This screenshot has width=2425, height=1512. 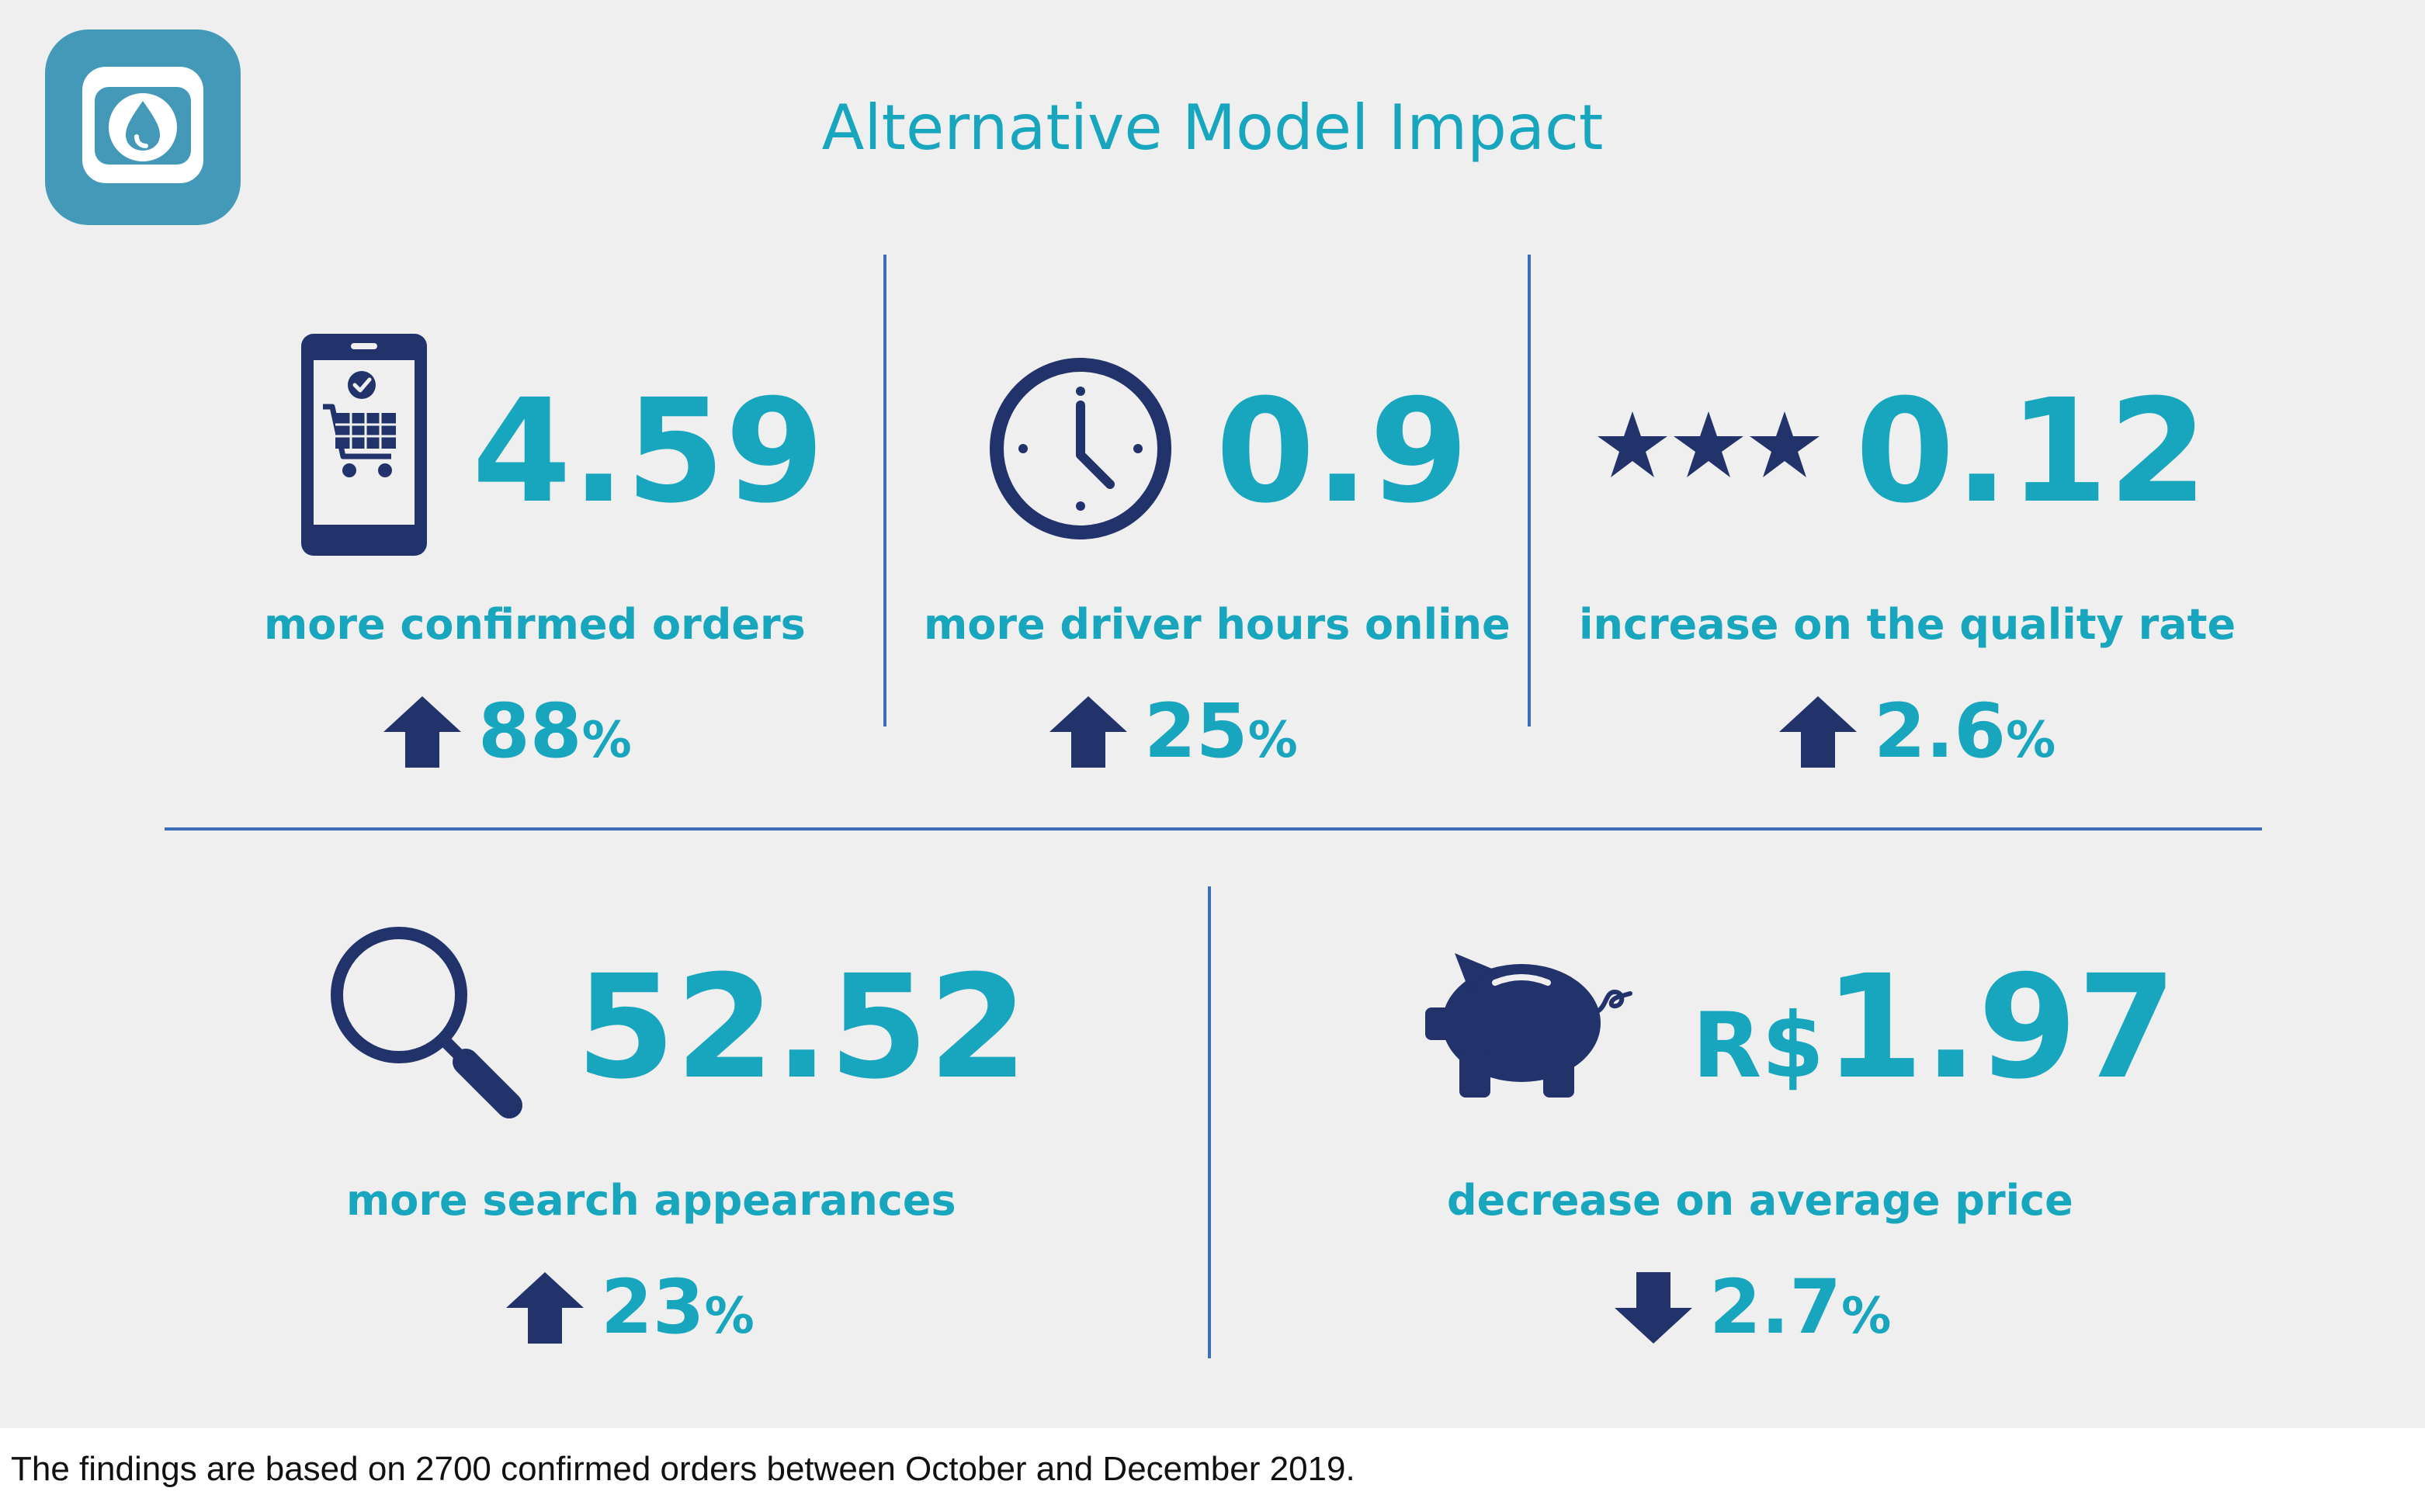 I want to click on metric-change: 88%, so click(x=507, y=731).